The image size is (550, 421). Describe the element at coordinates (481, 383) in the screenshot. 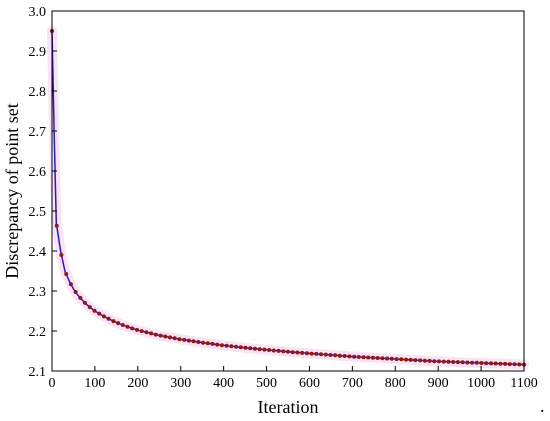

I see `x-tick-label: 1000` at that location.